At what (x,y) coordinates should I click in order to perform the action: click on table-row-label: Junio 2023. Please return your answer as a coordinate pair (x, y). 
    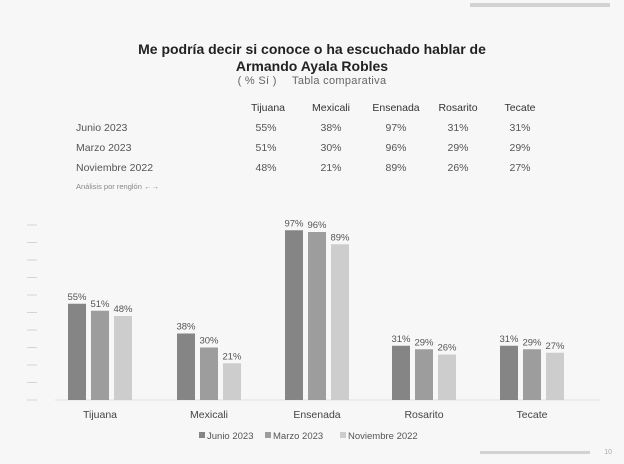
    Looking at the image, I should click on (102, 128).